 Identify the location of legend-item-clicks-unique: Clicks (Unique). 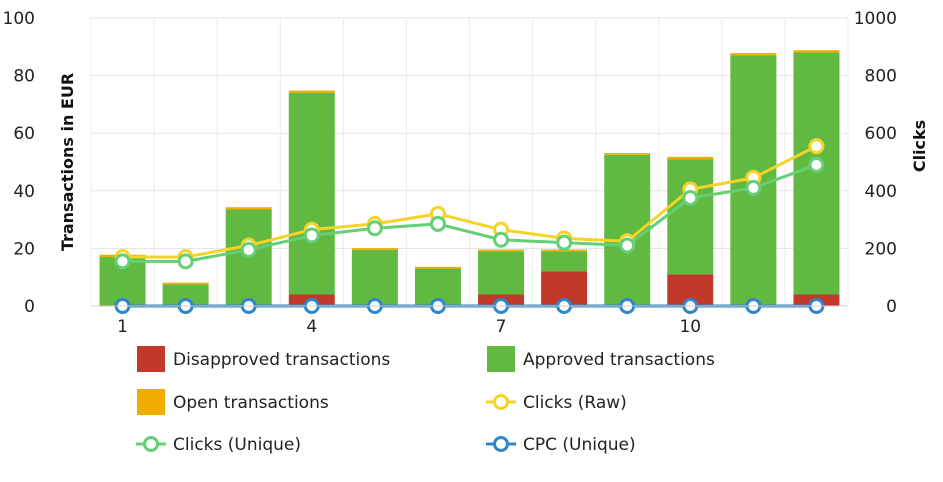
(218, 445).